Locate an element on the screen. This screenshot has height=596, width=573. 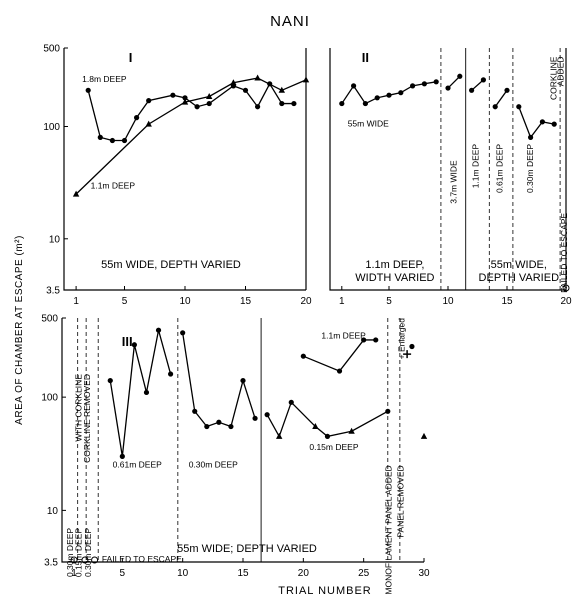
panel-caption: WIDTH VARIED is located at coordinates (394, 278).